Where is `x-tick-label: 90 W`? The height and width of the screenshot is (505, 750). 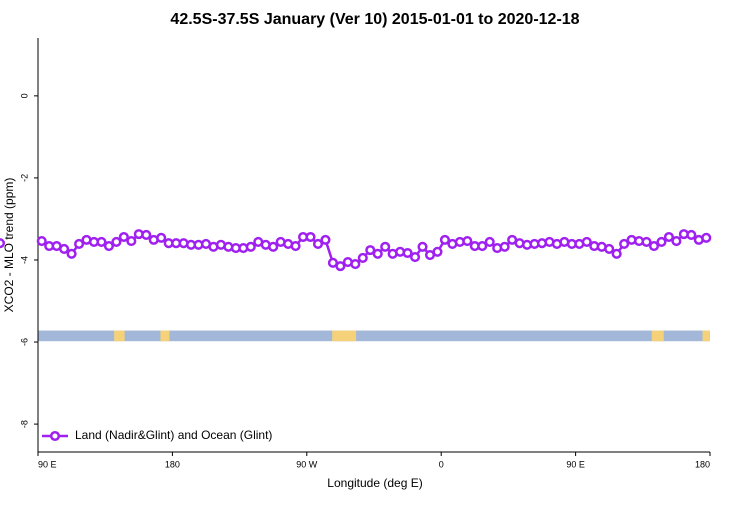
x-tick-label: 90 W is located at coordinates (307, 464).